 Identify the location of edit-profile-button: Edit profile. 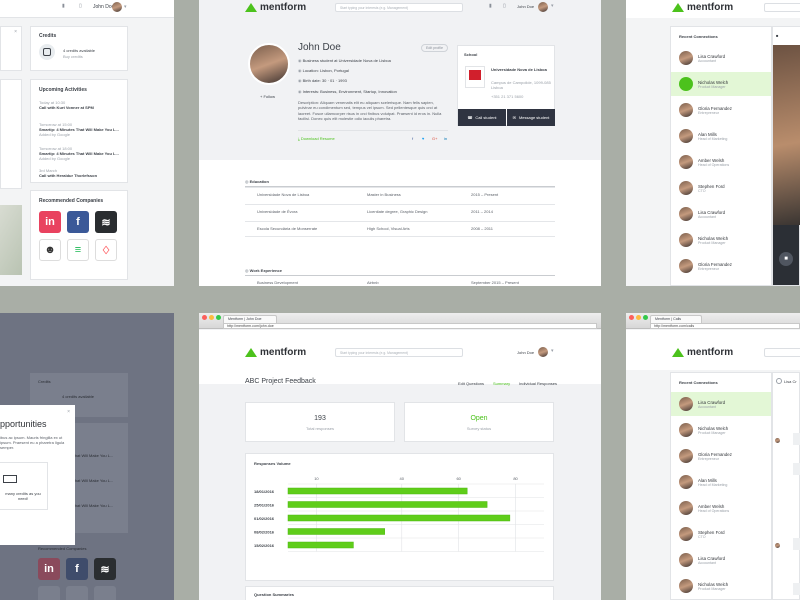
(434, 48).